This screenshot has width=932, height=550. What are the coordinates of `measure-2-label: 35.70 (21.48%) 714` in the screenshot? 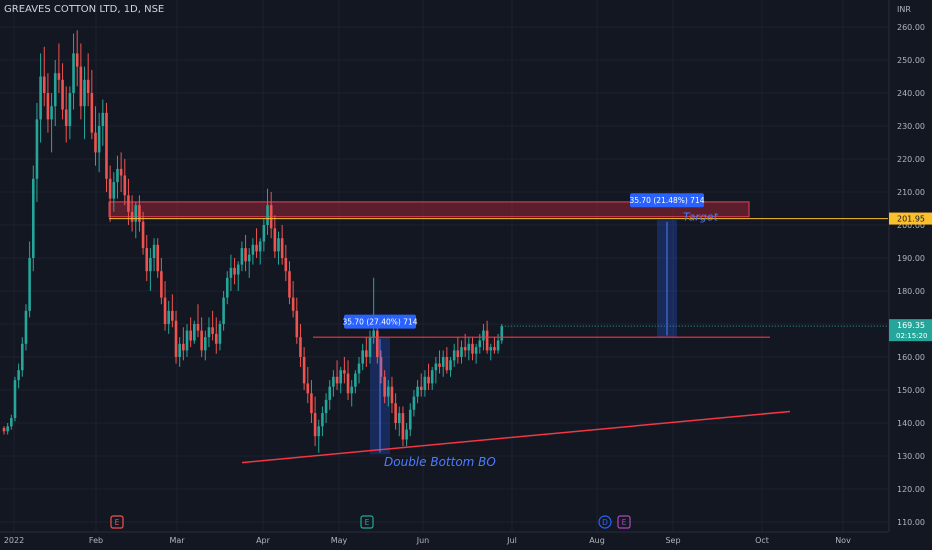 It's located at (666, 200).